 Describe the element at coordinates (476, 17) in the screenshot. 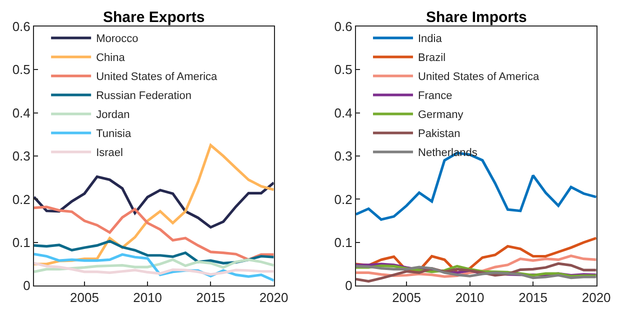

I see `chart-title: Share Imports` at that location.